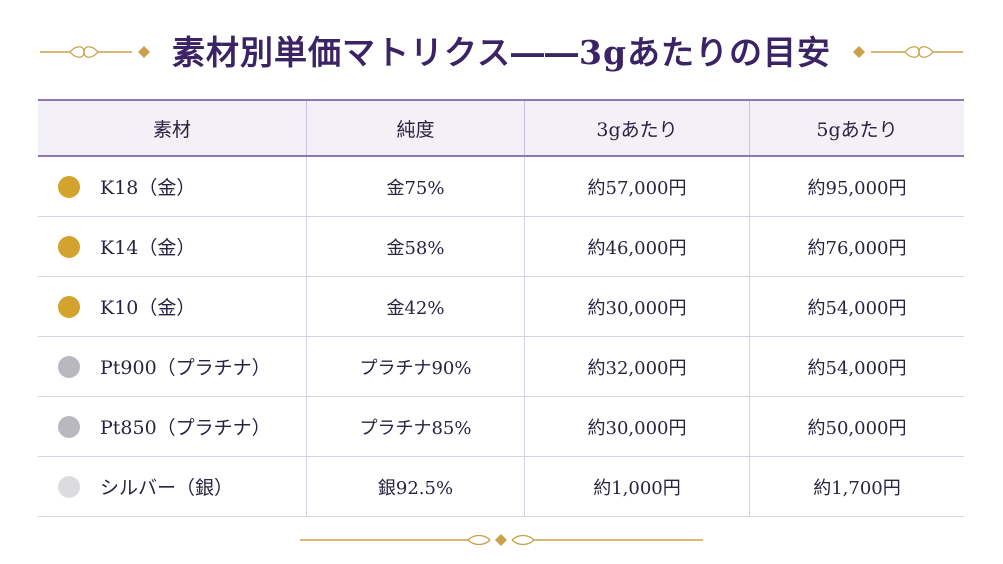 Image resolution: width=1003 pixels, height=564 pixels. What do you see at coordinates (416, 128) in the screenshot?
I see `header-purity: 純度` at bounding box center [416, 128].